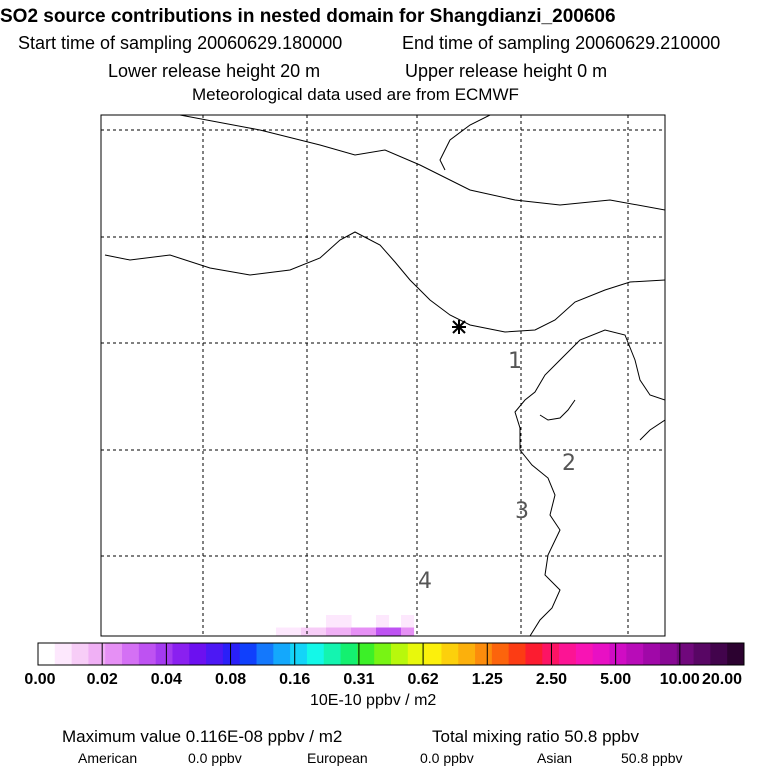 The height and width of the screenshot is (768, 768). I want to click on heatmap-cells, so click(333, 665).